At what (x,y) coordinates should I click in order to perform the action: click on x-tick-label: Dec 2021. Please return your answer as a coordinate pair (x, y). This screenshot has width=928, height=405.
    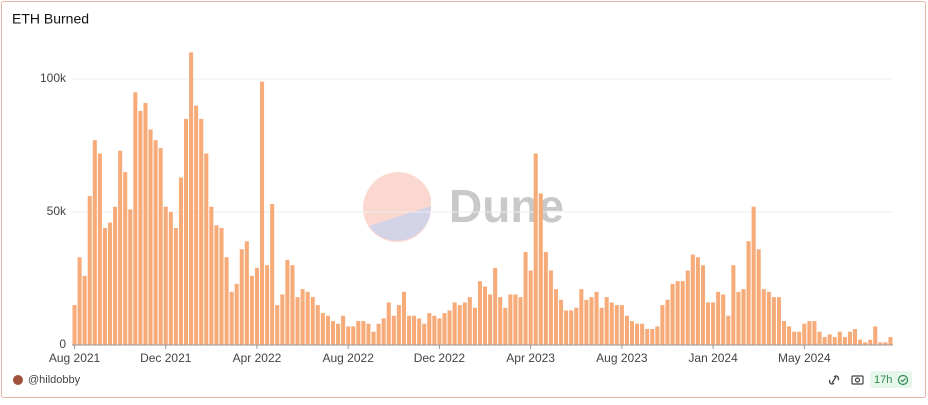
    Looking at the image, I should click on (166, 358).